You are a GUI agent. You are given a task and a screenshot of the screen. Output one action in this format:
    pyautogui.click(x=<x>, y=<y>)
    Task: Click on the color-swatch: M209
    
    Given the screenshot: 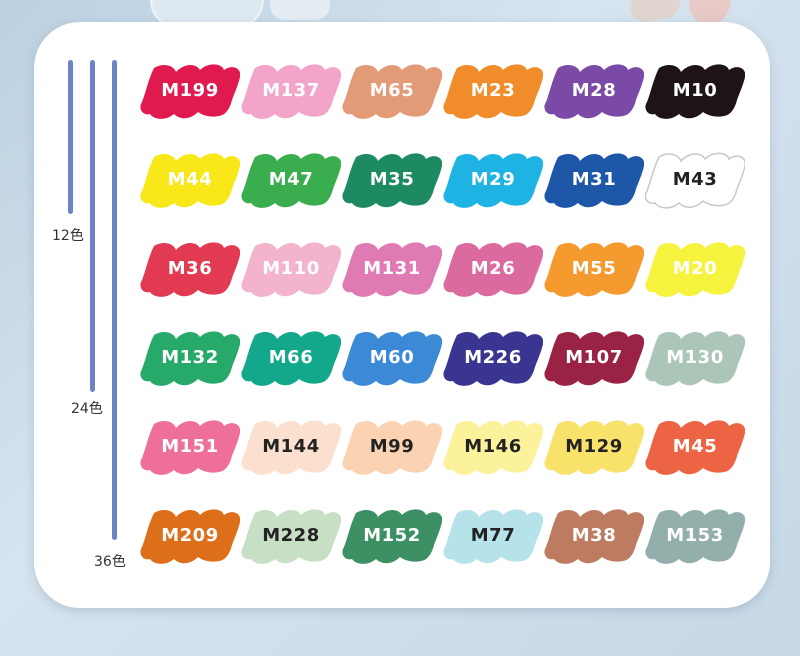 What is the action you would take?
    pyautogui.click(x=190, y=536)
    